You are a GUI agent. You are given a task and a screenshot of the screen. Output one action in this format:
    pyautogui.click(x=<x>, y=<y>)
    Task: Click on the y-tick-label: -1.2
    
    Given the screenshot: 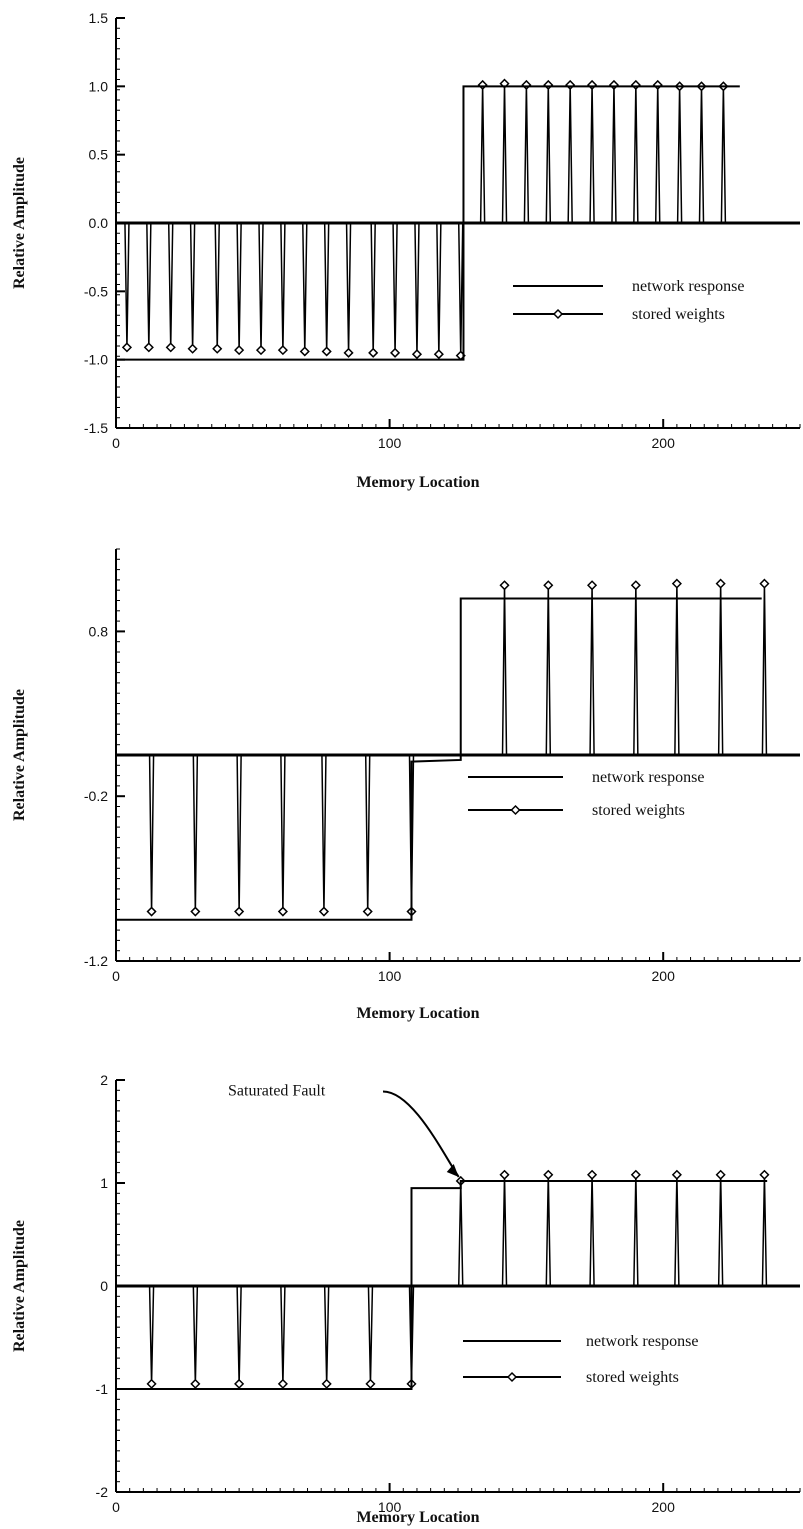 What is the action you would take?
    pyautogui.click(x=96, y=961)
    